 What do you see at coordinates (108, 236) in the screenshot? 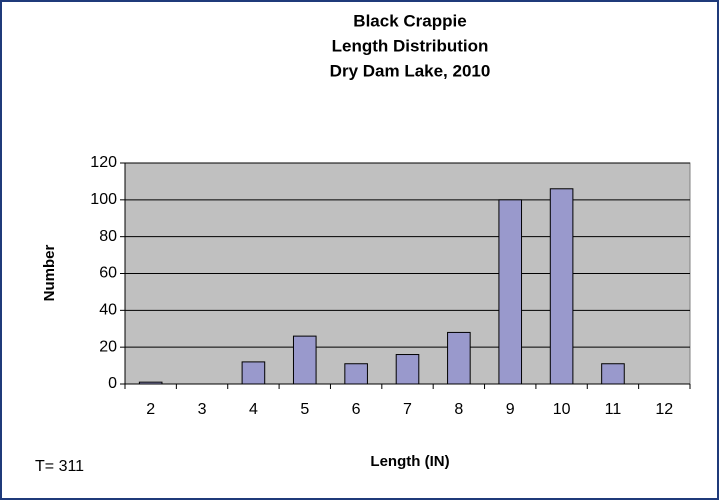
I see `y-tick-label: 80` at bounding box center [108, 236].